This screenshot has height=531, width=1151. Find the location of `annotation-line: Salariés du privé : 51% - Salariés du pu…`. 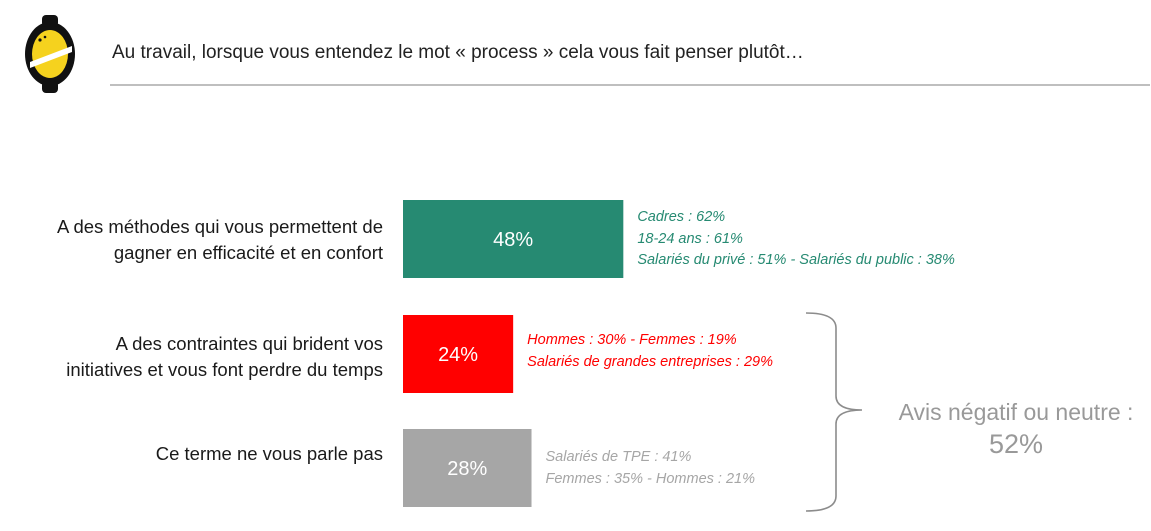

annotation-line: Salariés du privé : 51% - Salariés du pu… is located at coordinates (796, 260).